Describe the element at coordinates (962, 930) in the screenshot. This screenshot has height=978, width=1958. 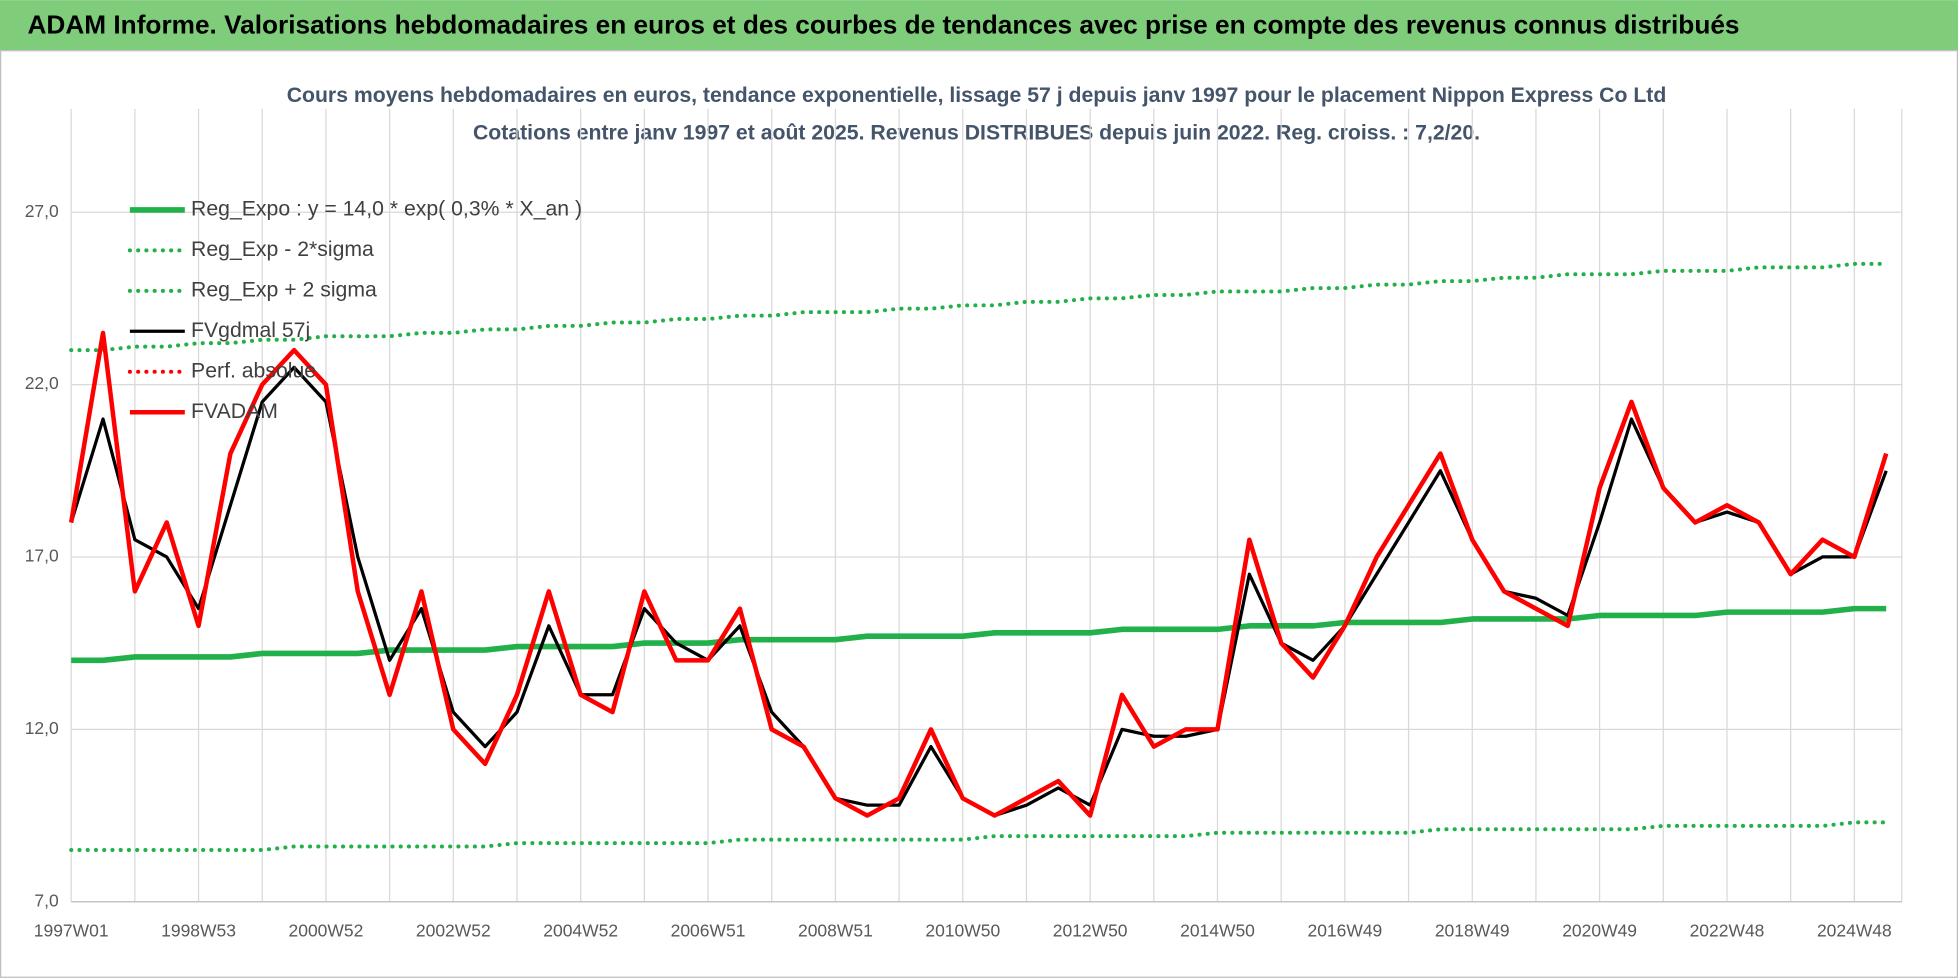
I see `x-tick-label: 2010W50` at that location.